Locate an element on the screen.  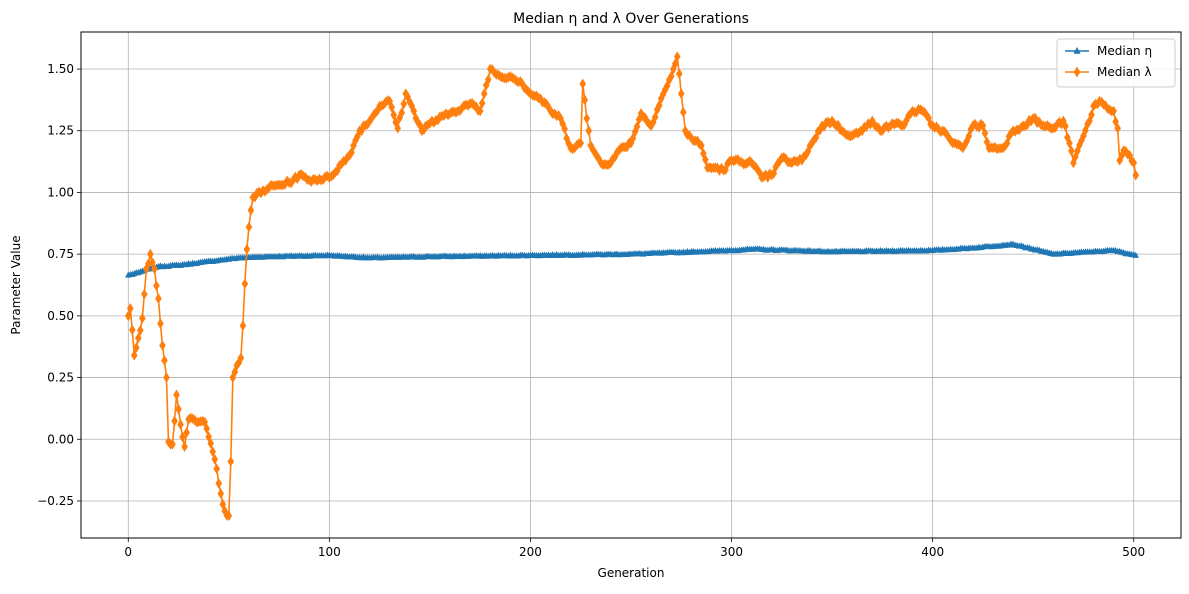
x-tick-label: 0 is located at coordinates (128, 552).